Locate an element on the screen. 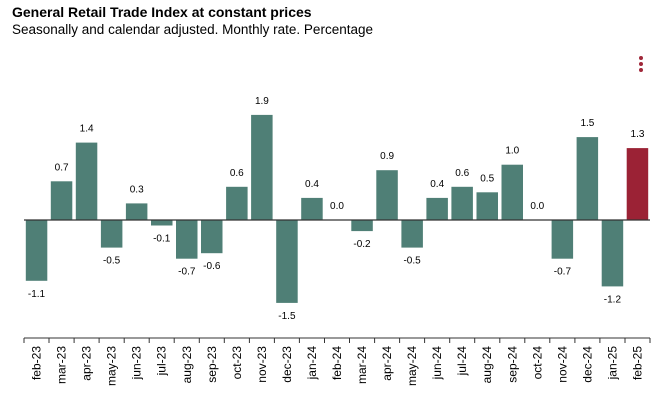  x-tick-label: sep-24 is located at coordinates (512, 364).